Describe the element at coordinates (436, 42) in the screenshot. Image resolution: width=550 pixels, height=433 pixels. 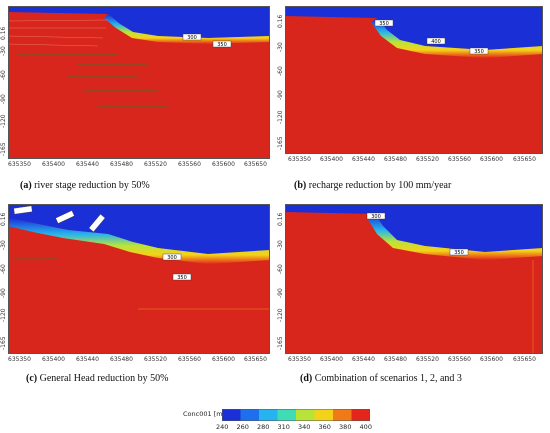
I see `contour-label: 400` at that location.